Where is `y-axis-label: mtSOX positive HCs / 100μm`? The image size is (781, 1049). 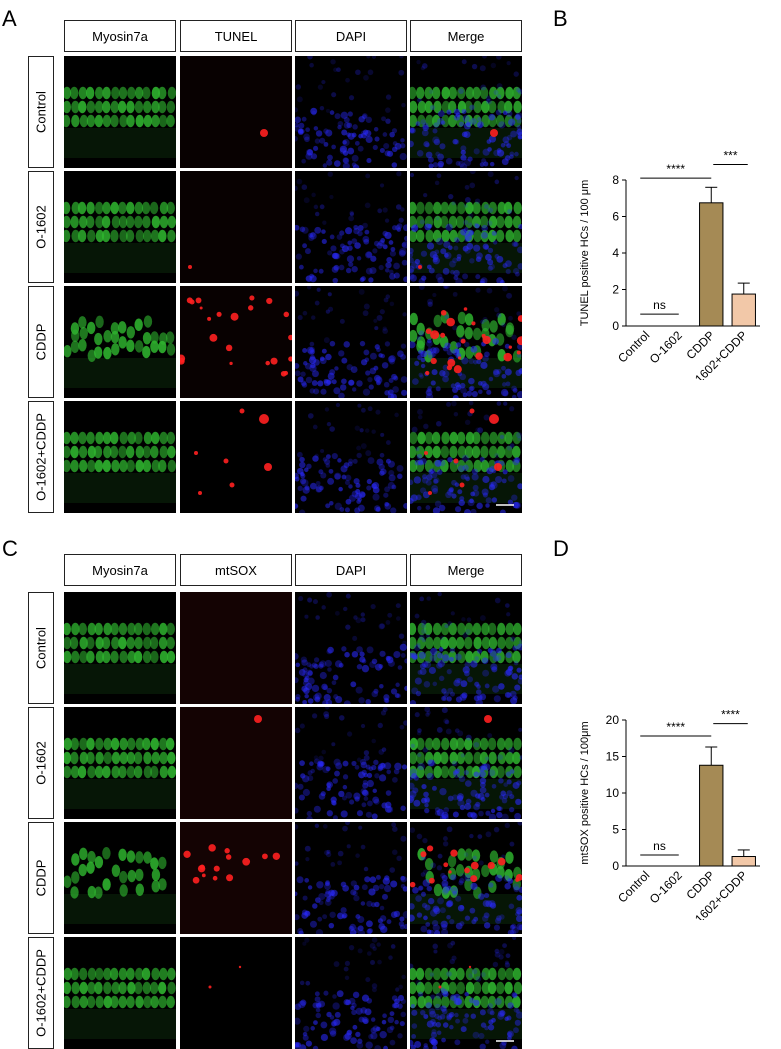 y-axis-label: mtSOX positive HCs / 100μm is located at coordinates (585, 792).